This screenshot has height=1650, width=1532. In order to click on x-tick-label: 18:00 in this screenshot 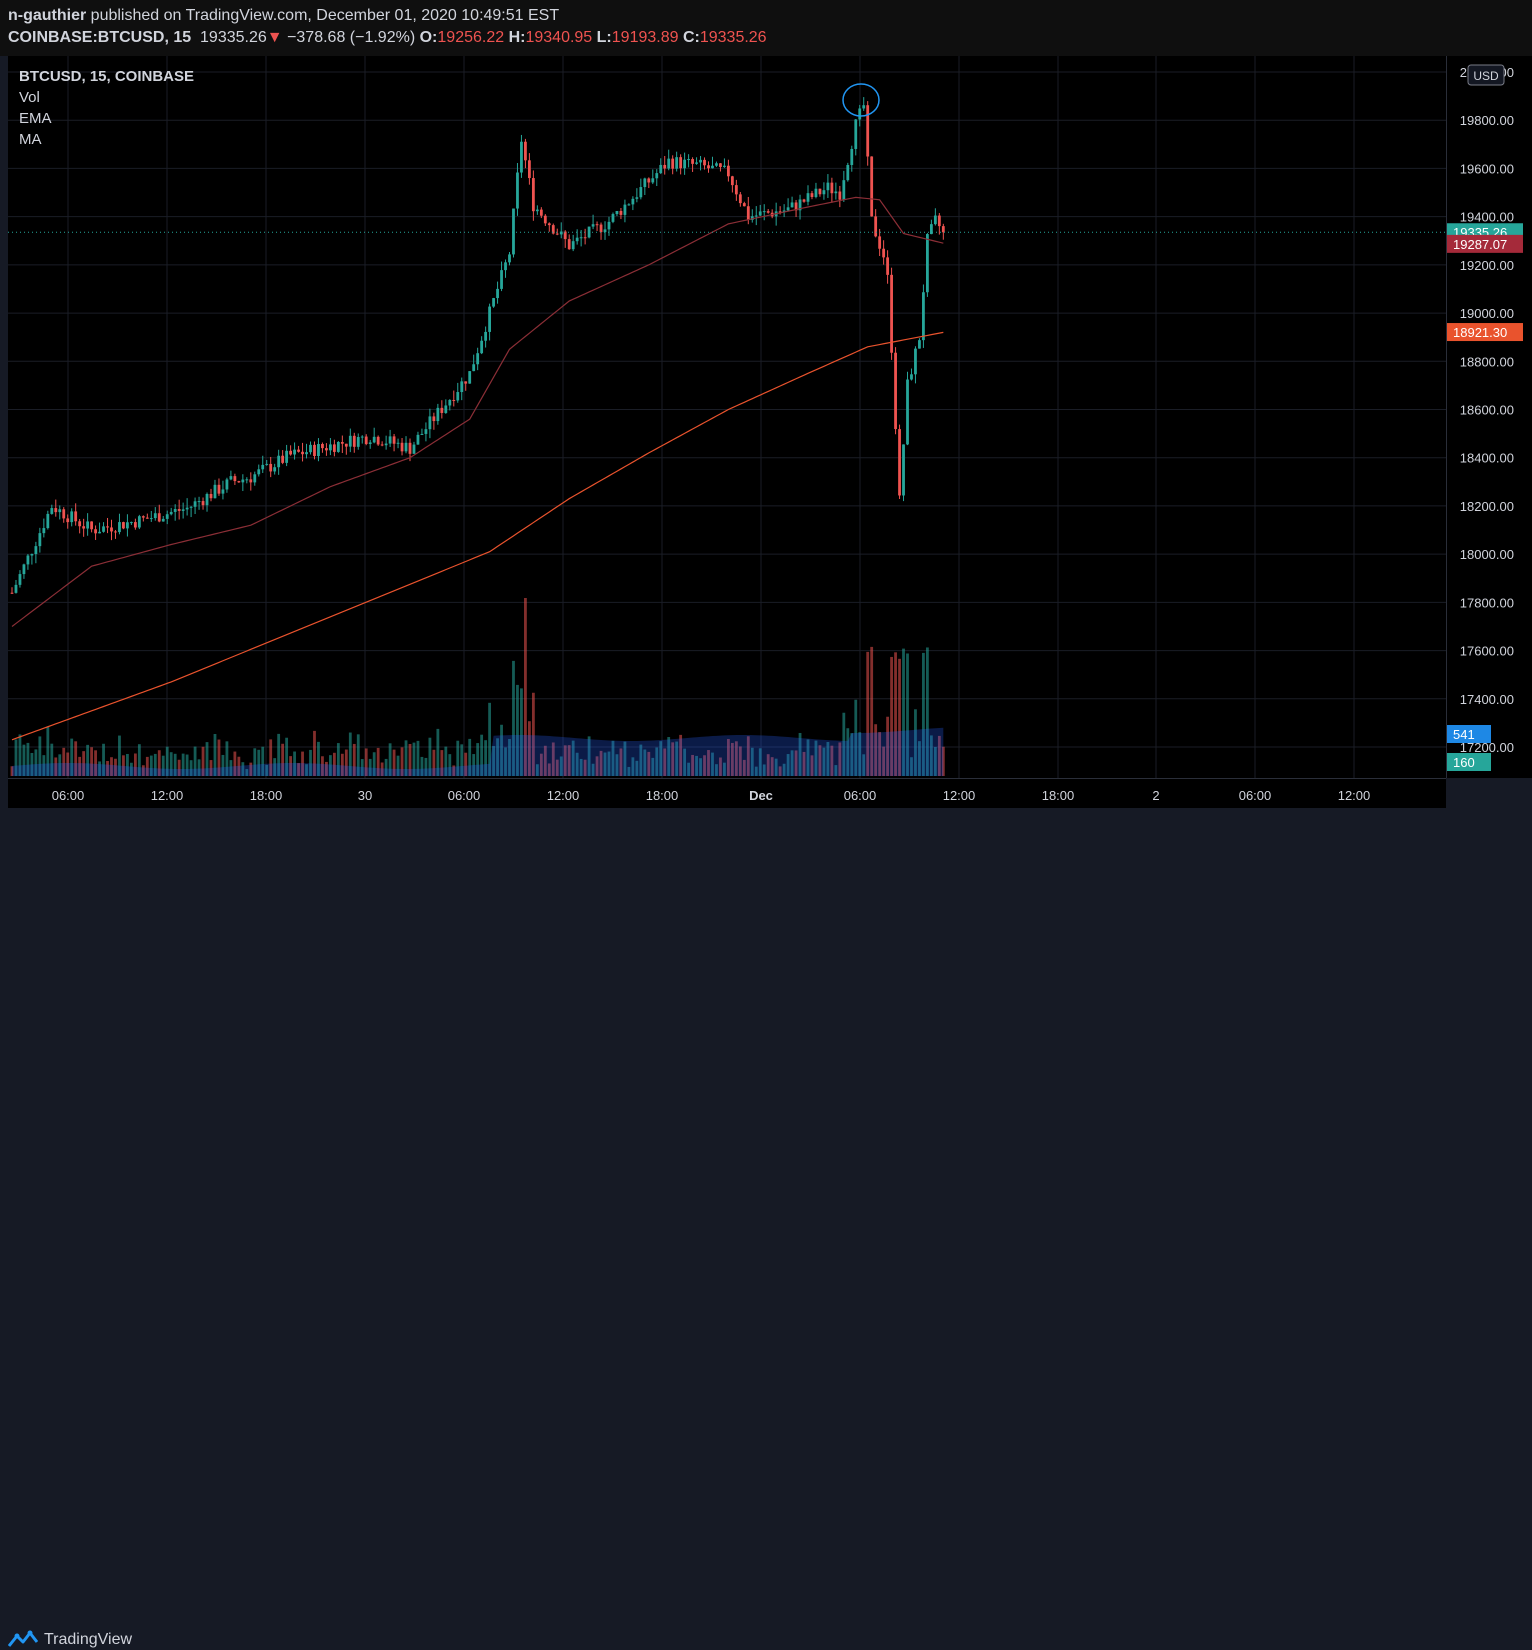, I will do `click(662, 795)`.